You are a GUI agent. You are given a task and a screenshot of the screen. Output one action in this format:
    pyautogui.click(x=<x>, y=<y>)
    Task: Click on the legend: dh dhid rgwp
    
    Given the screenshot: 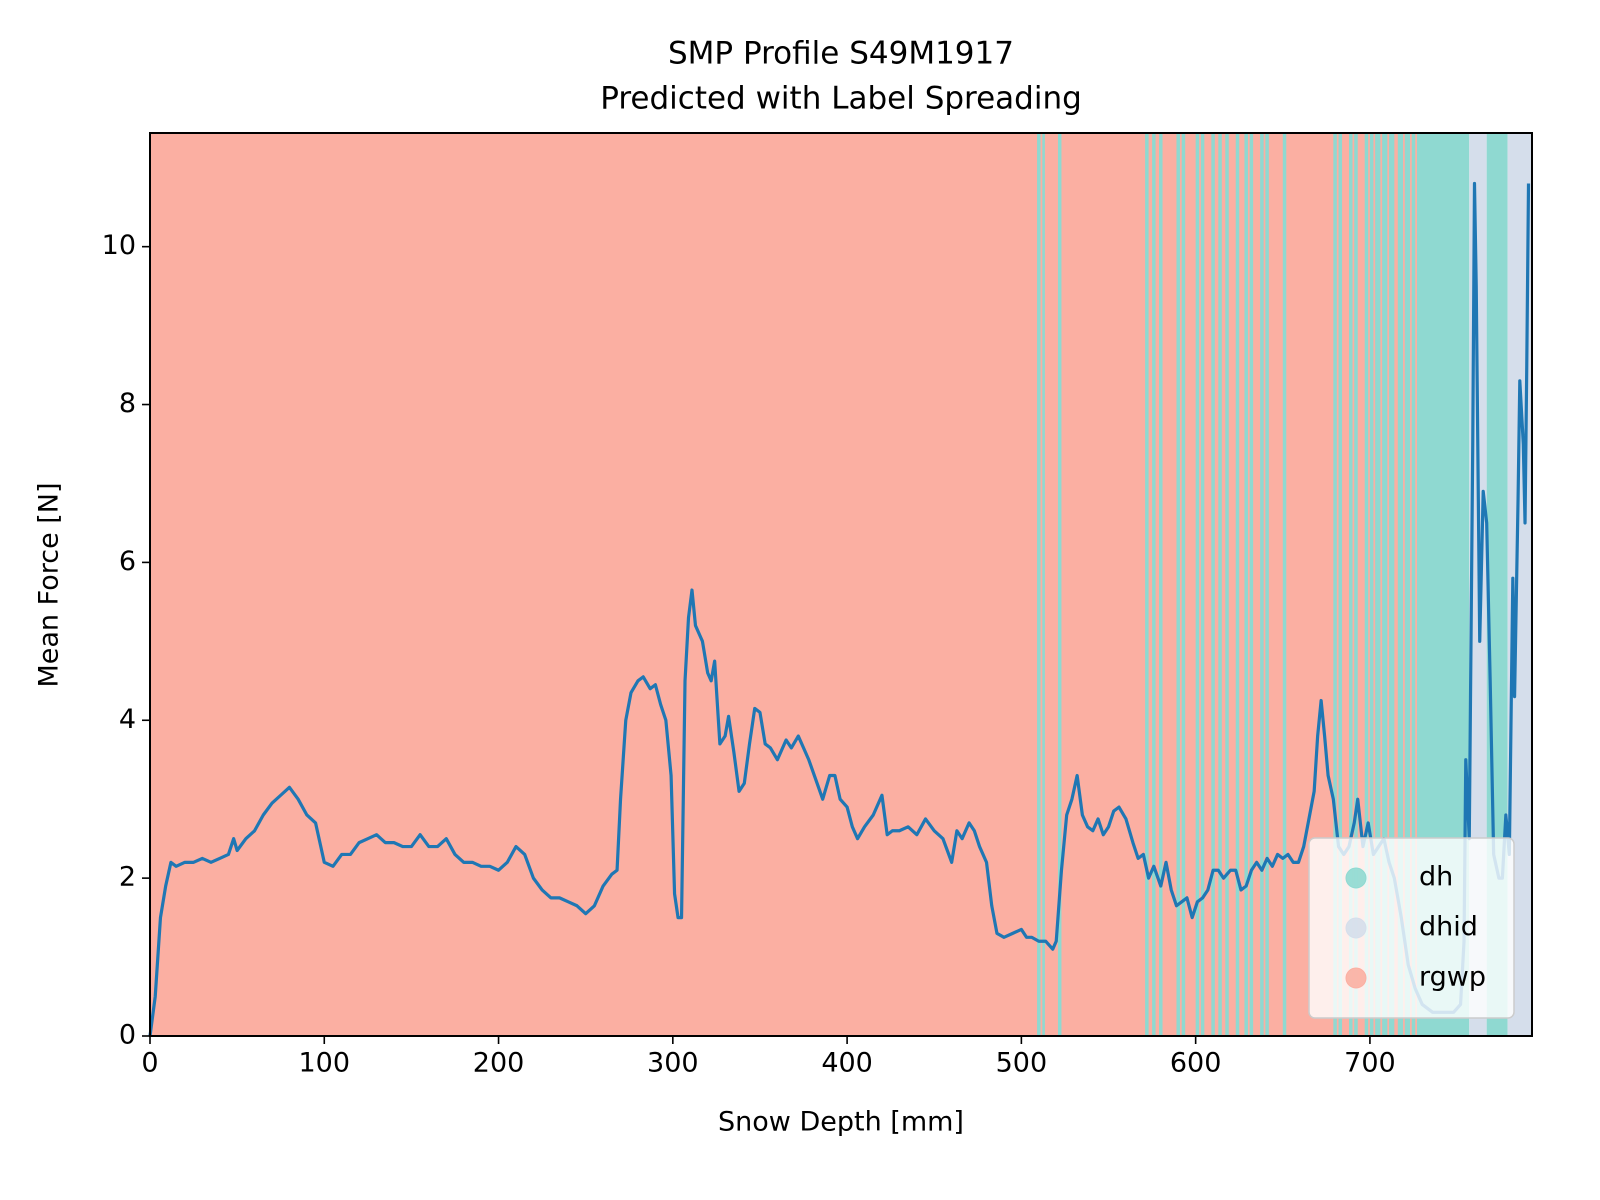 What is the action you would take?
    pyautogui.click(x=1411, y=928)
    